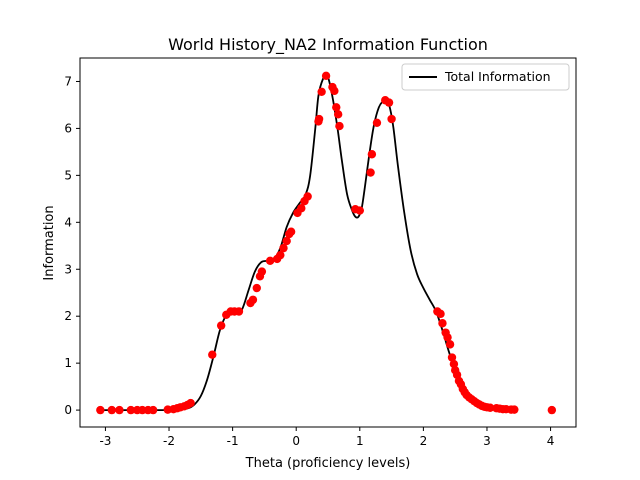 The width and height of the screenshot is (640, 480). What do you see at coordinates (296, 441) in the screenshot?
I see `x-tick-label: 0` at bounding box center [296, 441].